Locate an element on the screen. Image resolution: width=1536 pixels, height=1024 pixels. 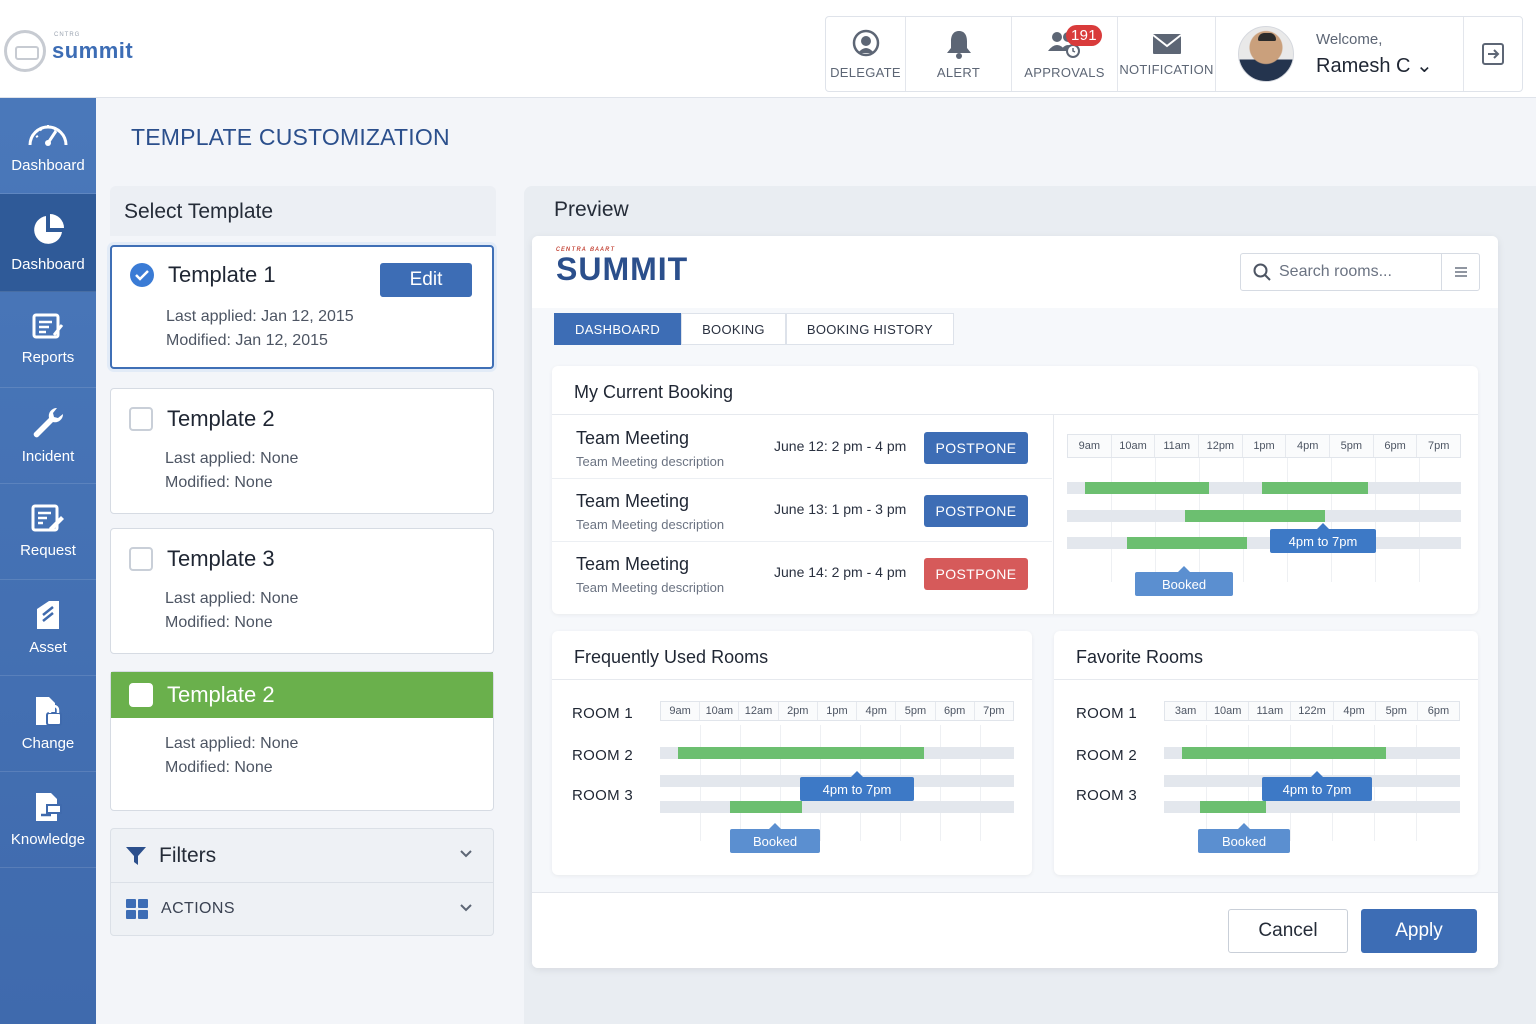
timeline-tick: 3am is located at coordinates (1186, 711).